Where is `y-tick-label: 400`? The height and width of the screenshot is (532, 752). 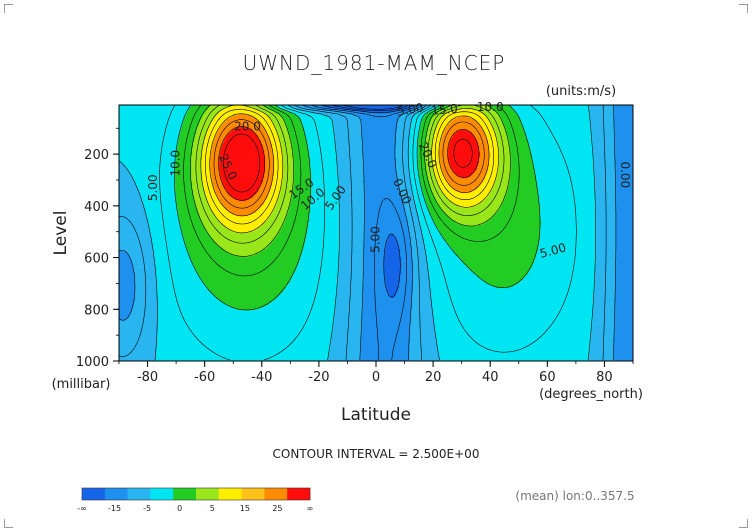 y-tick-label: 400 is located at coordinates (96, 207).